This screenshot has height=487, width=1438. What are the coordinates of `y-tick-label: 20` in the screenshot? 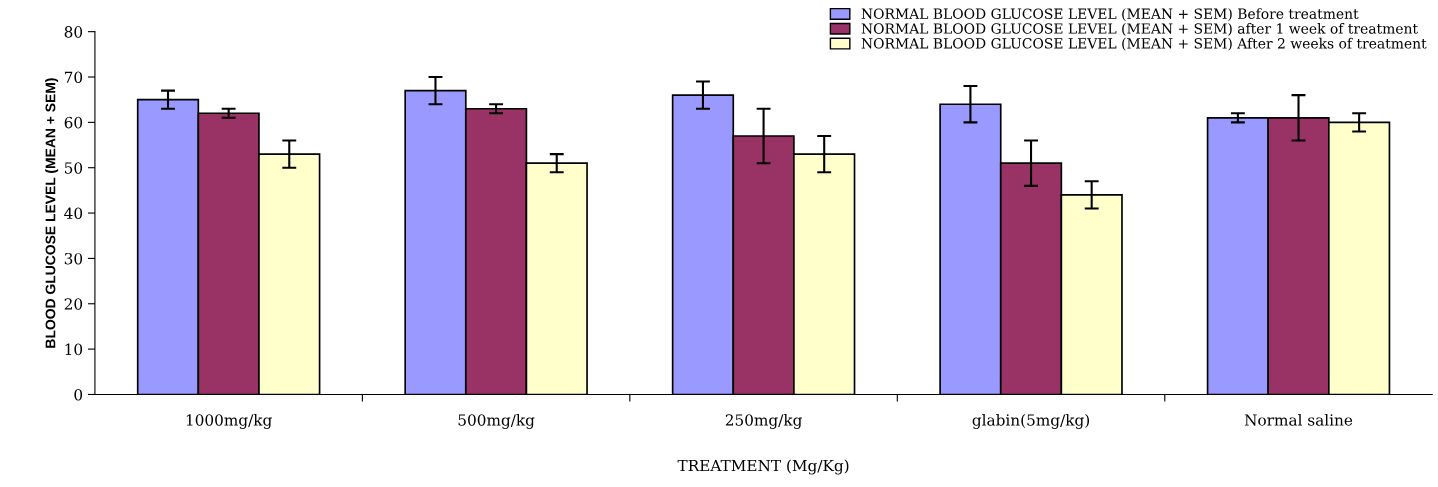 It's located at (73, 304).